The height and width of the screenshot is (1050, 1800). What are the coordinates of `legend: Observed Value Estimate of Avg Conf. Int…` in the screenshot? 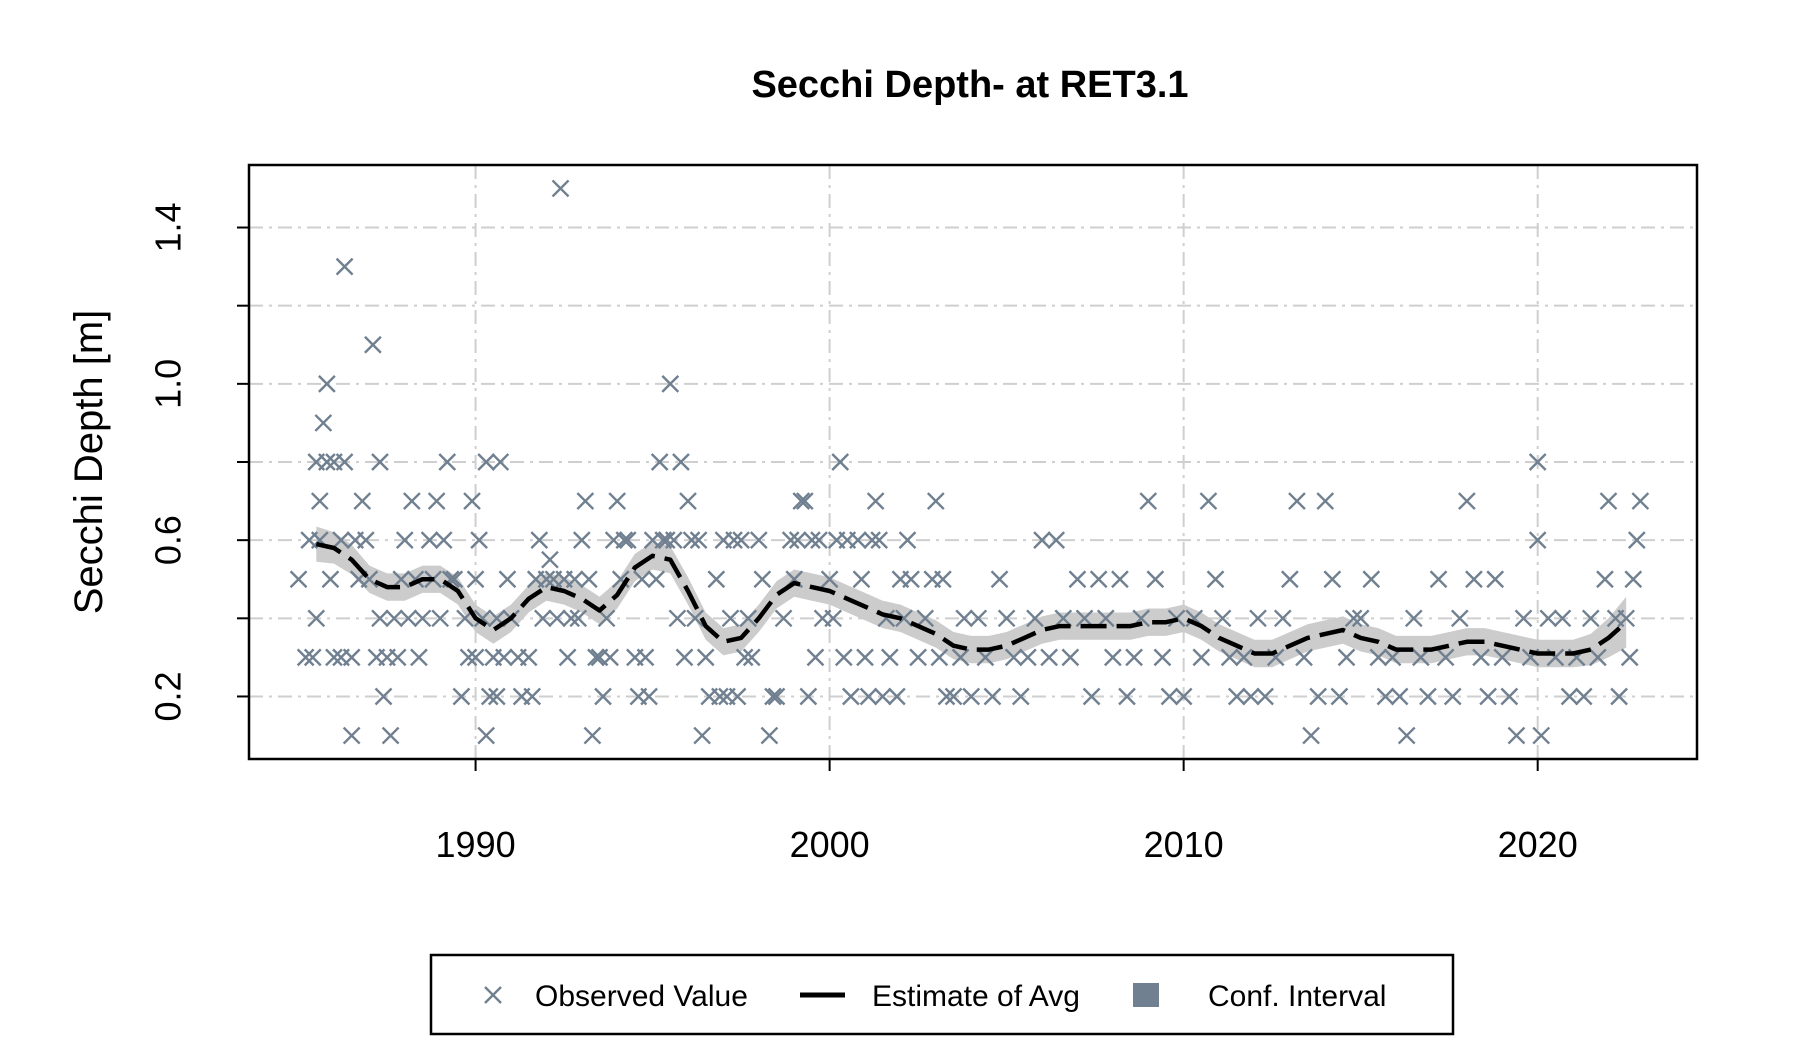 It's located at (942, 994).